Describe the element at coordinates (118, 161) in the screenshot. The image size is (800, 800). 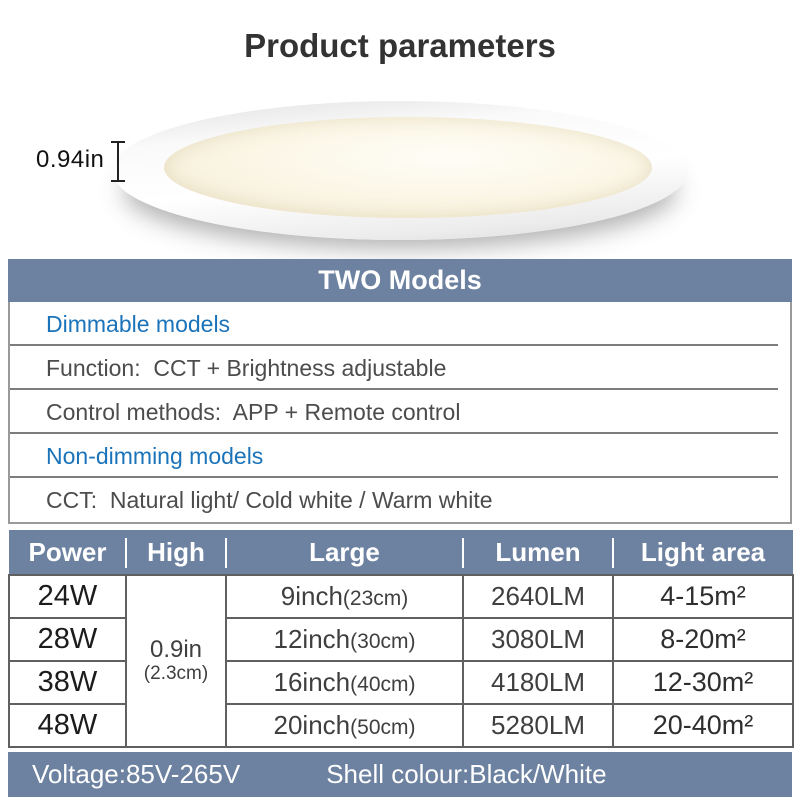
I see `thickness-dimension-line` at that location.